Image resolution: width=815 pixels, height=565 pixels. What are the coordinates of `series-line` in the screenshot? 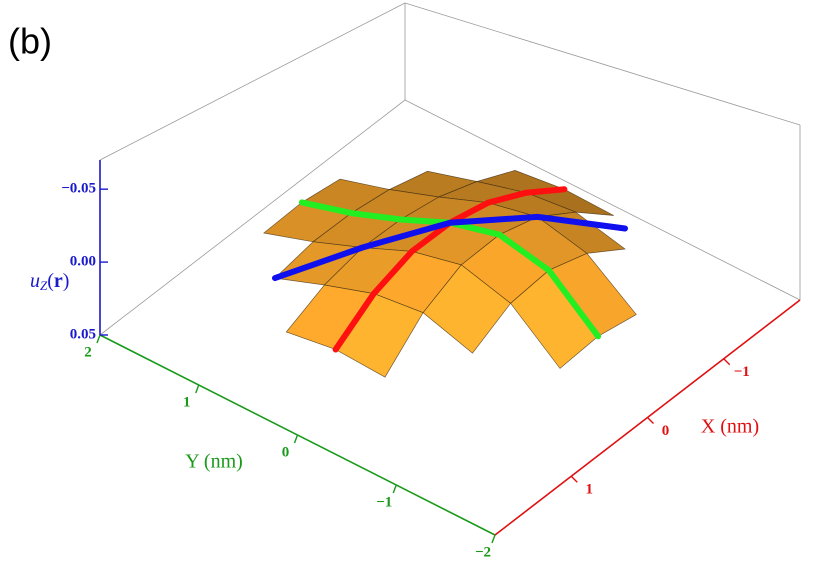 It's located at (450, 247).